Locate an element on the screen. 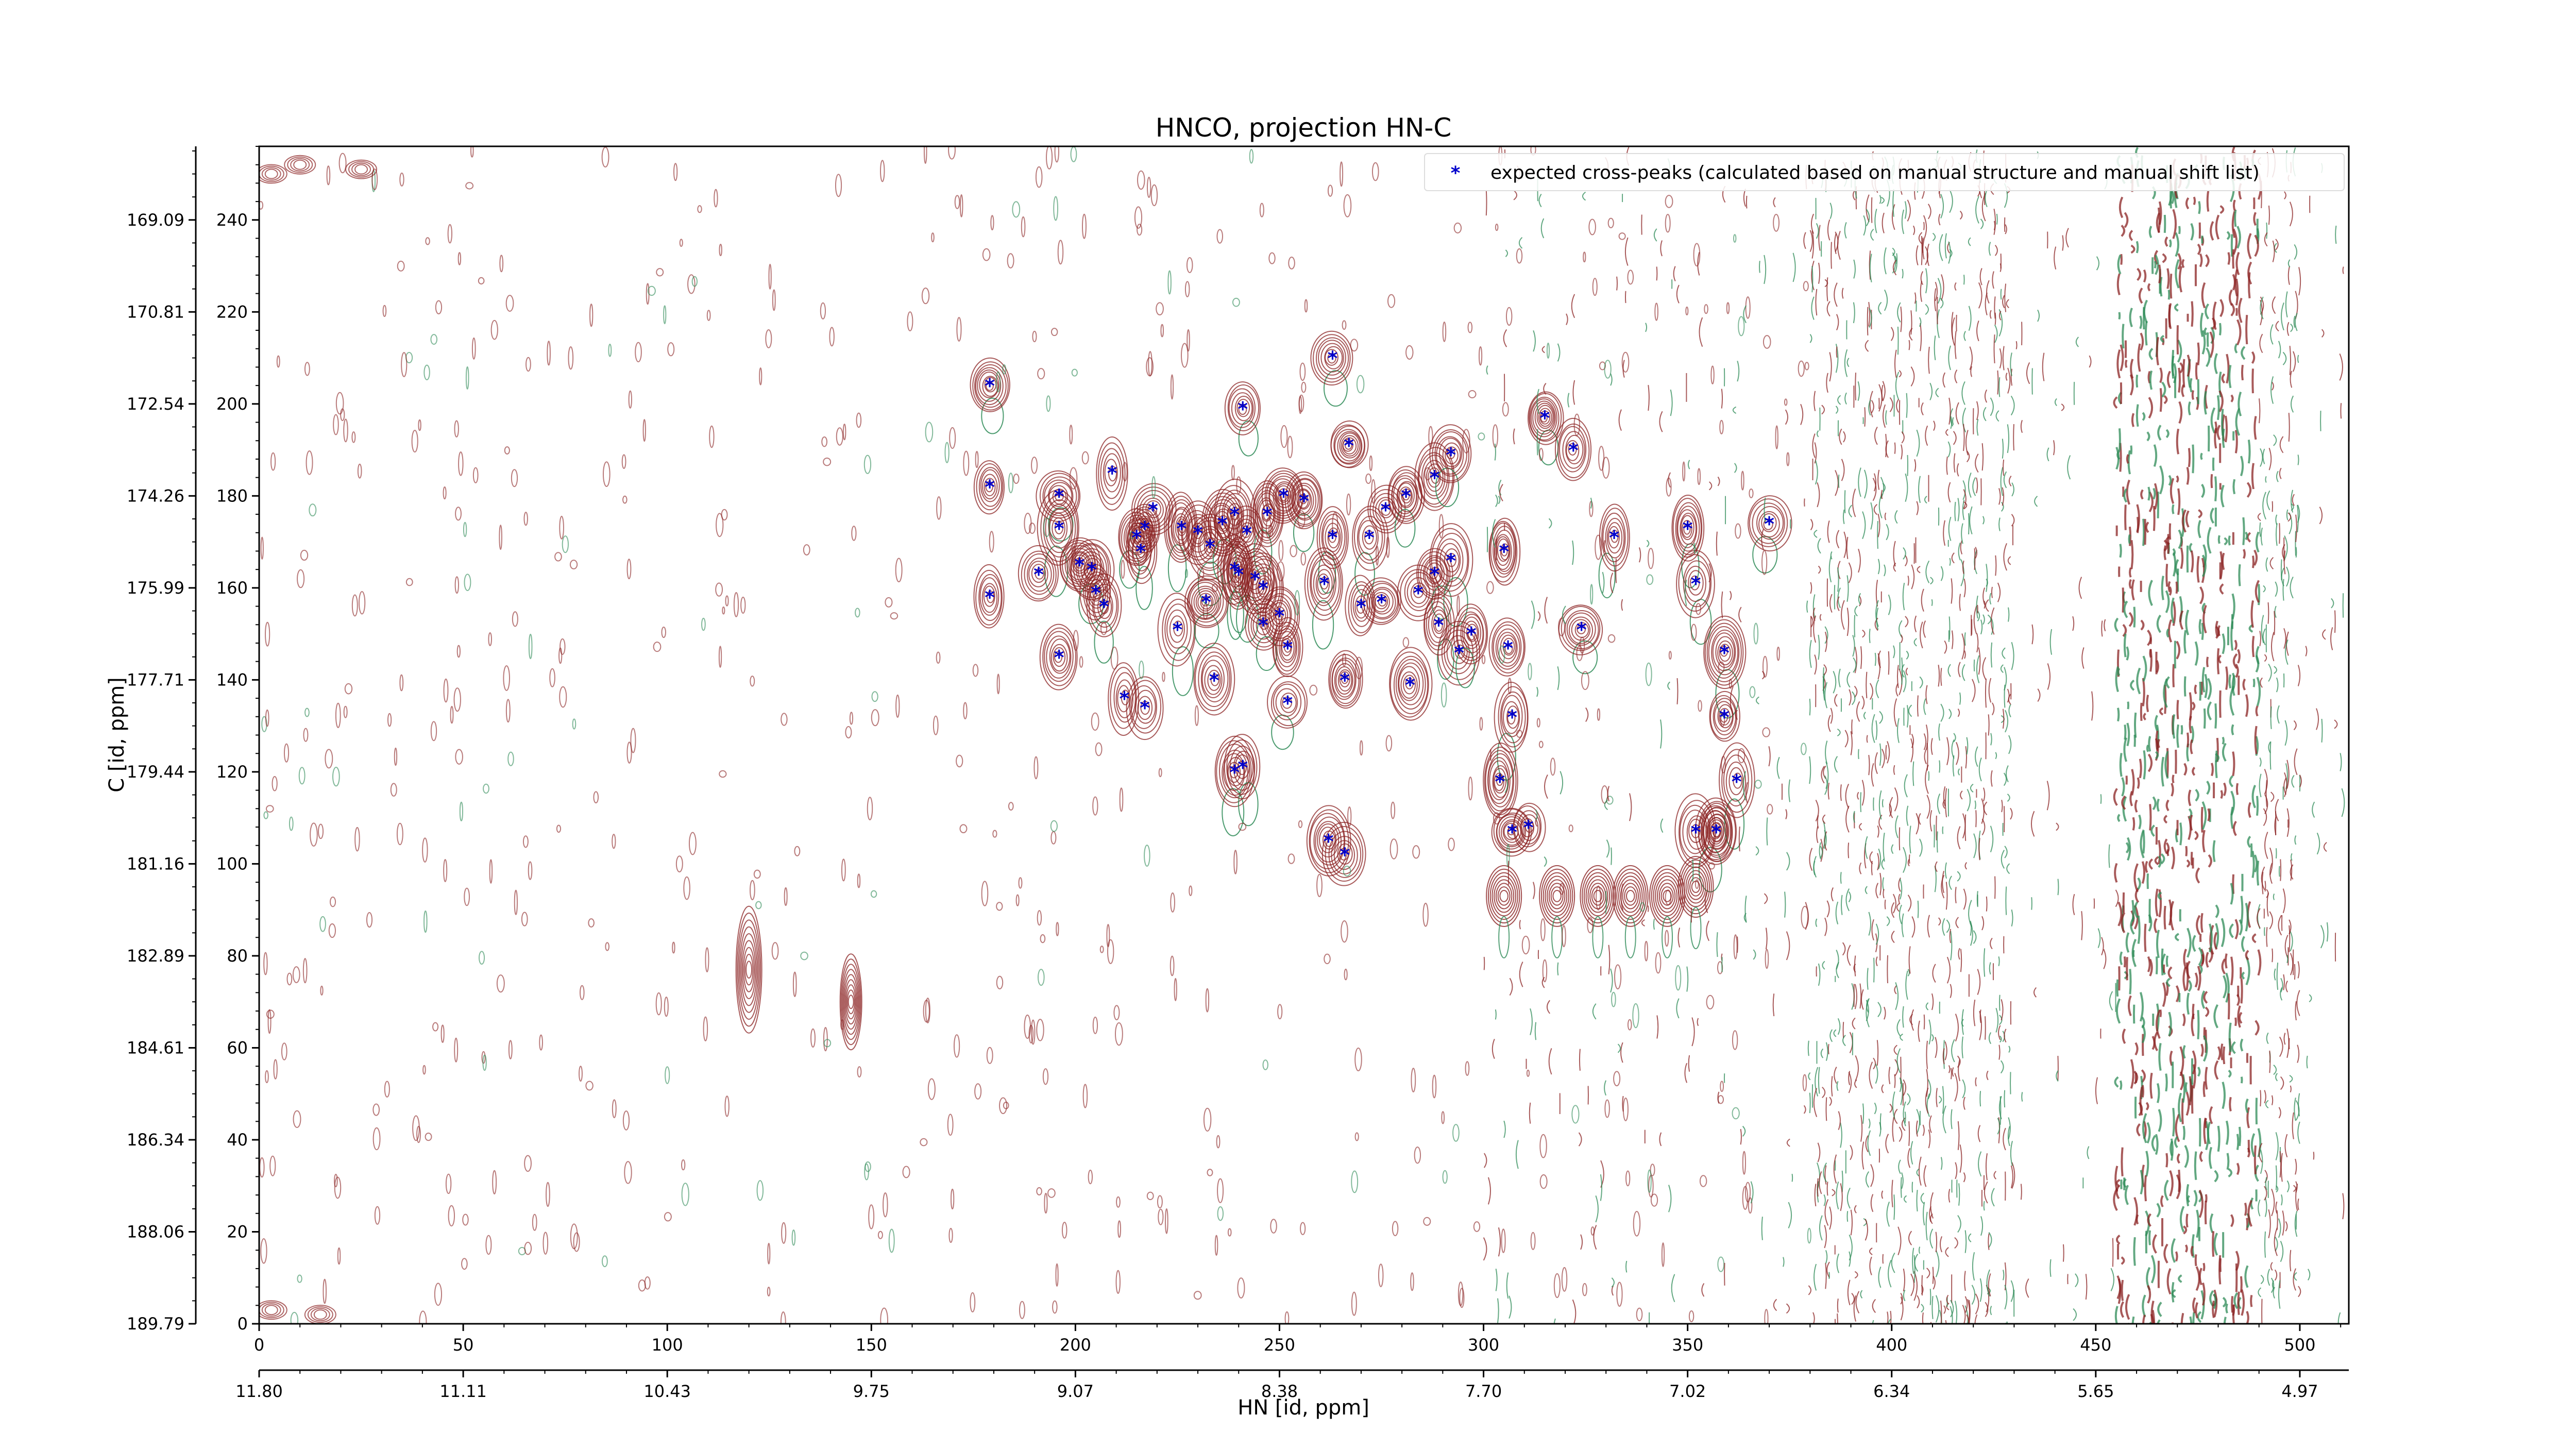 The image size is (2576, 1449). y-ppm-tick-label: 172.54 is located at coordinates (155, 404).